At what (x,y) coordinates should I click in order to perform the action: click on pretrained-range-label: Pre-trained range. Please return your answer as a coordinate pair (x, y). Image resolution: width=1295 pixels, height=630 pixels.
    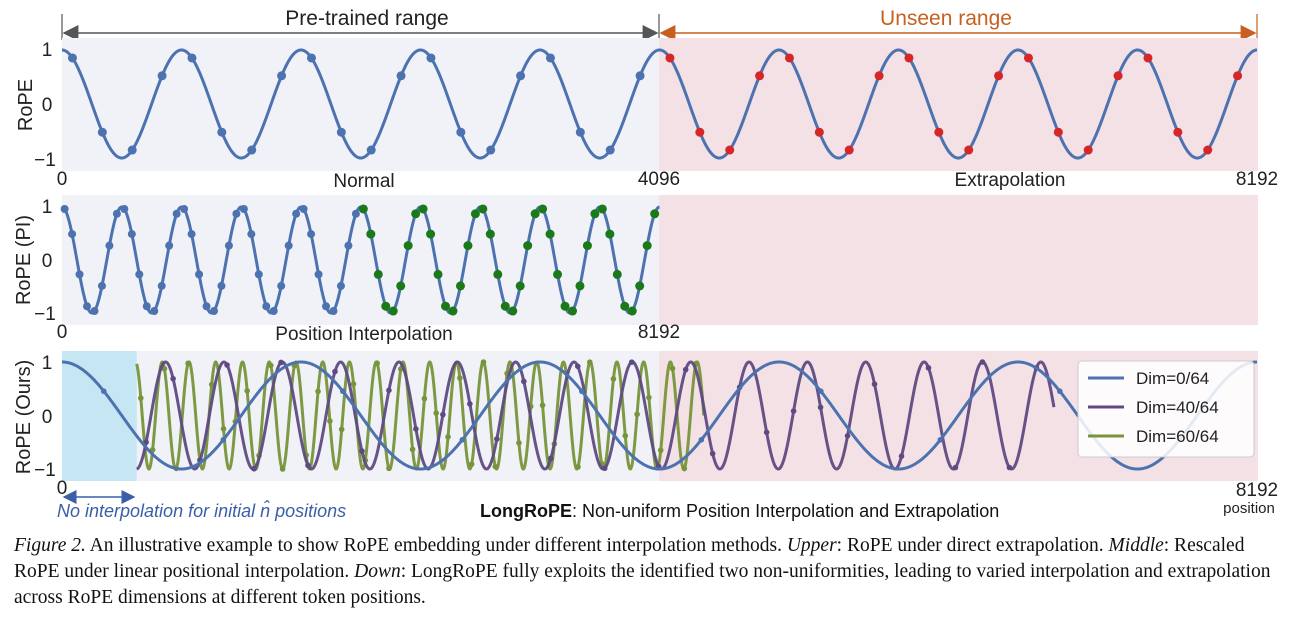
    Looking at the image, I should click on (366, 18).